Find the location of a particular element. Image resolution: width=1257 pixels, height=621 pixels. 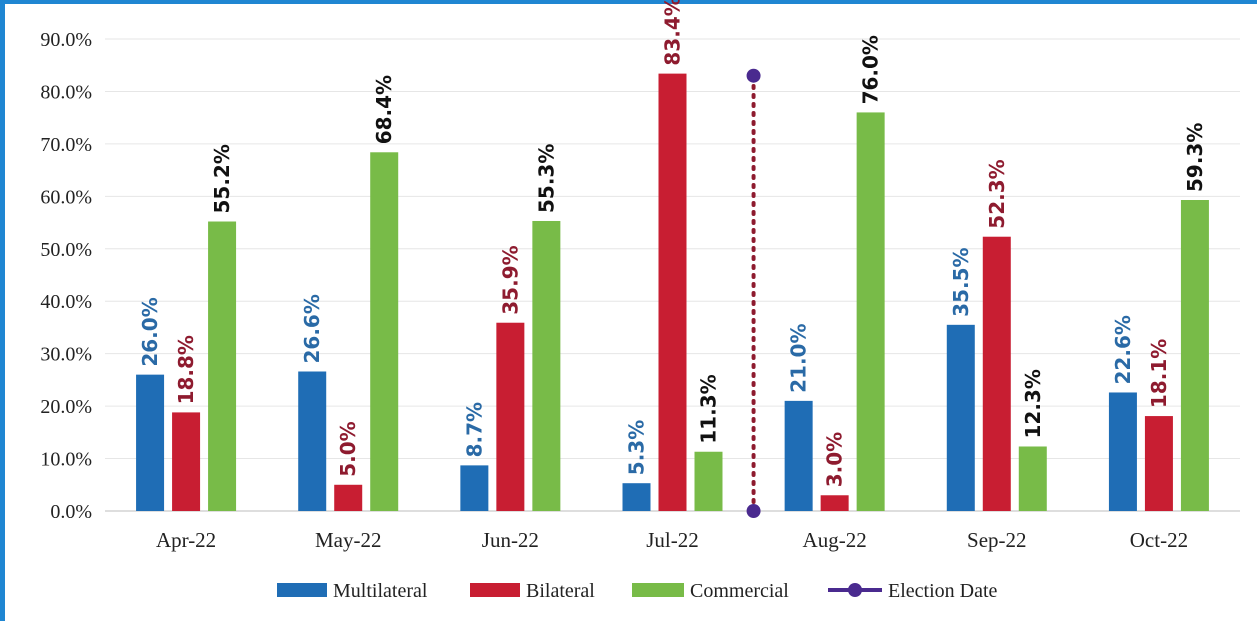

y-tick-label: 30.0% is located at coordinates (66, 355).